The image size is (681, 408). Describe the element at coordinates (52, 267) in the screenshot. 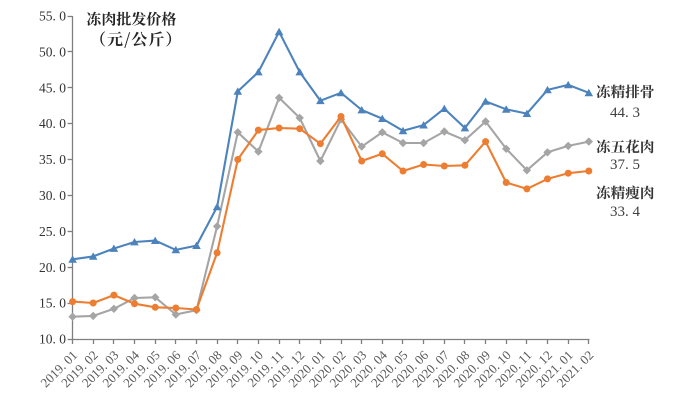

I see `svg-text: 20. 0` at that location.